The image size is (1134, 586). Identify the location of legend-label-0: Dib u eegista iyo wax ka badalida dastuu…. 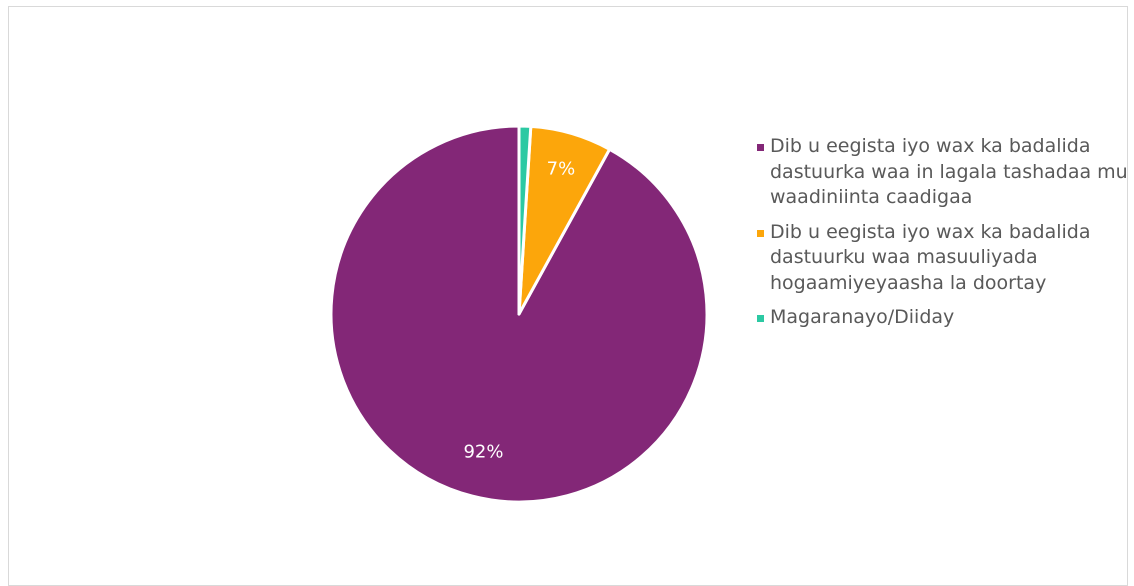
(949, 171).